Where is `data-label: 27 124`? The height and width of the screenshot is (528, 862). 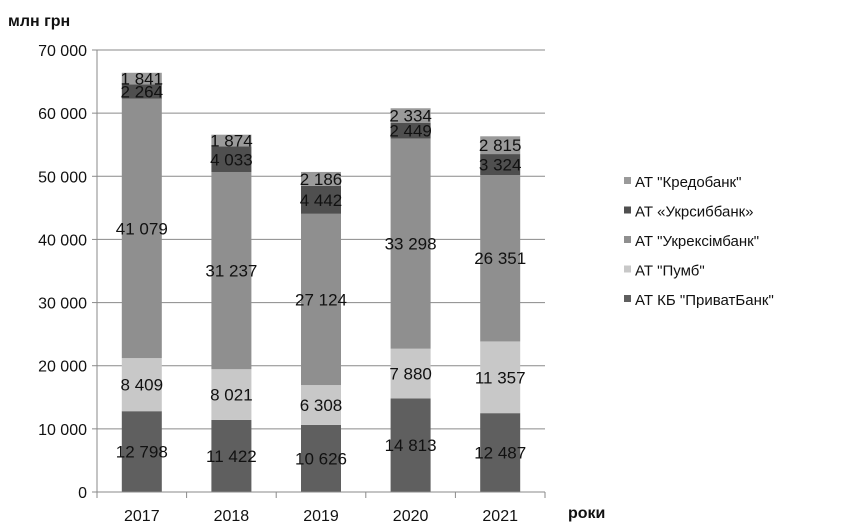
data-label: 27 124 is located at coordinates (321, 299).